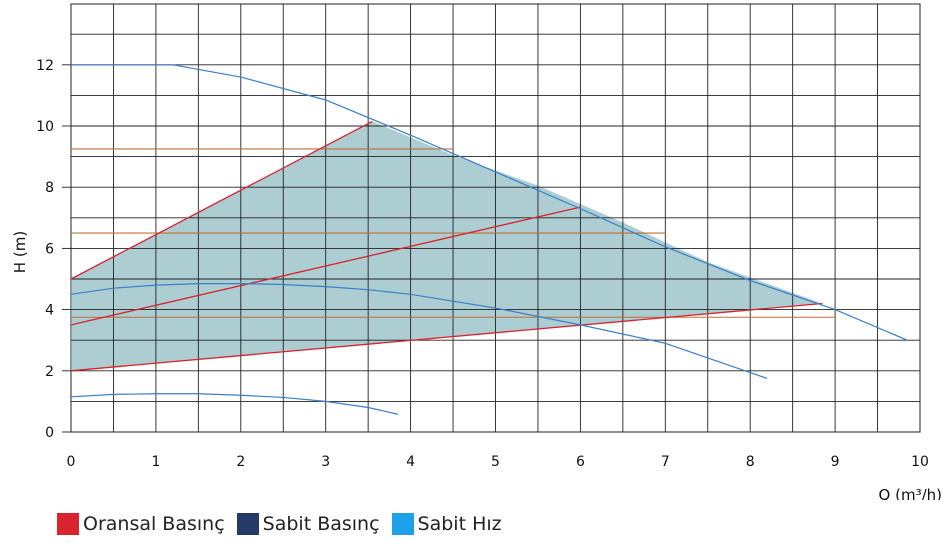 This screenshot has height=551, width=947. Describe the element at coordinates (71, 462) in the screenshot. I see `x-tick-label: 0` at that location.